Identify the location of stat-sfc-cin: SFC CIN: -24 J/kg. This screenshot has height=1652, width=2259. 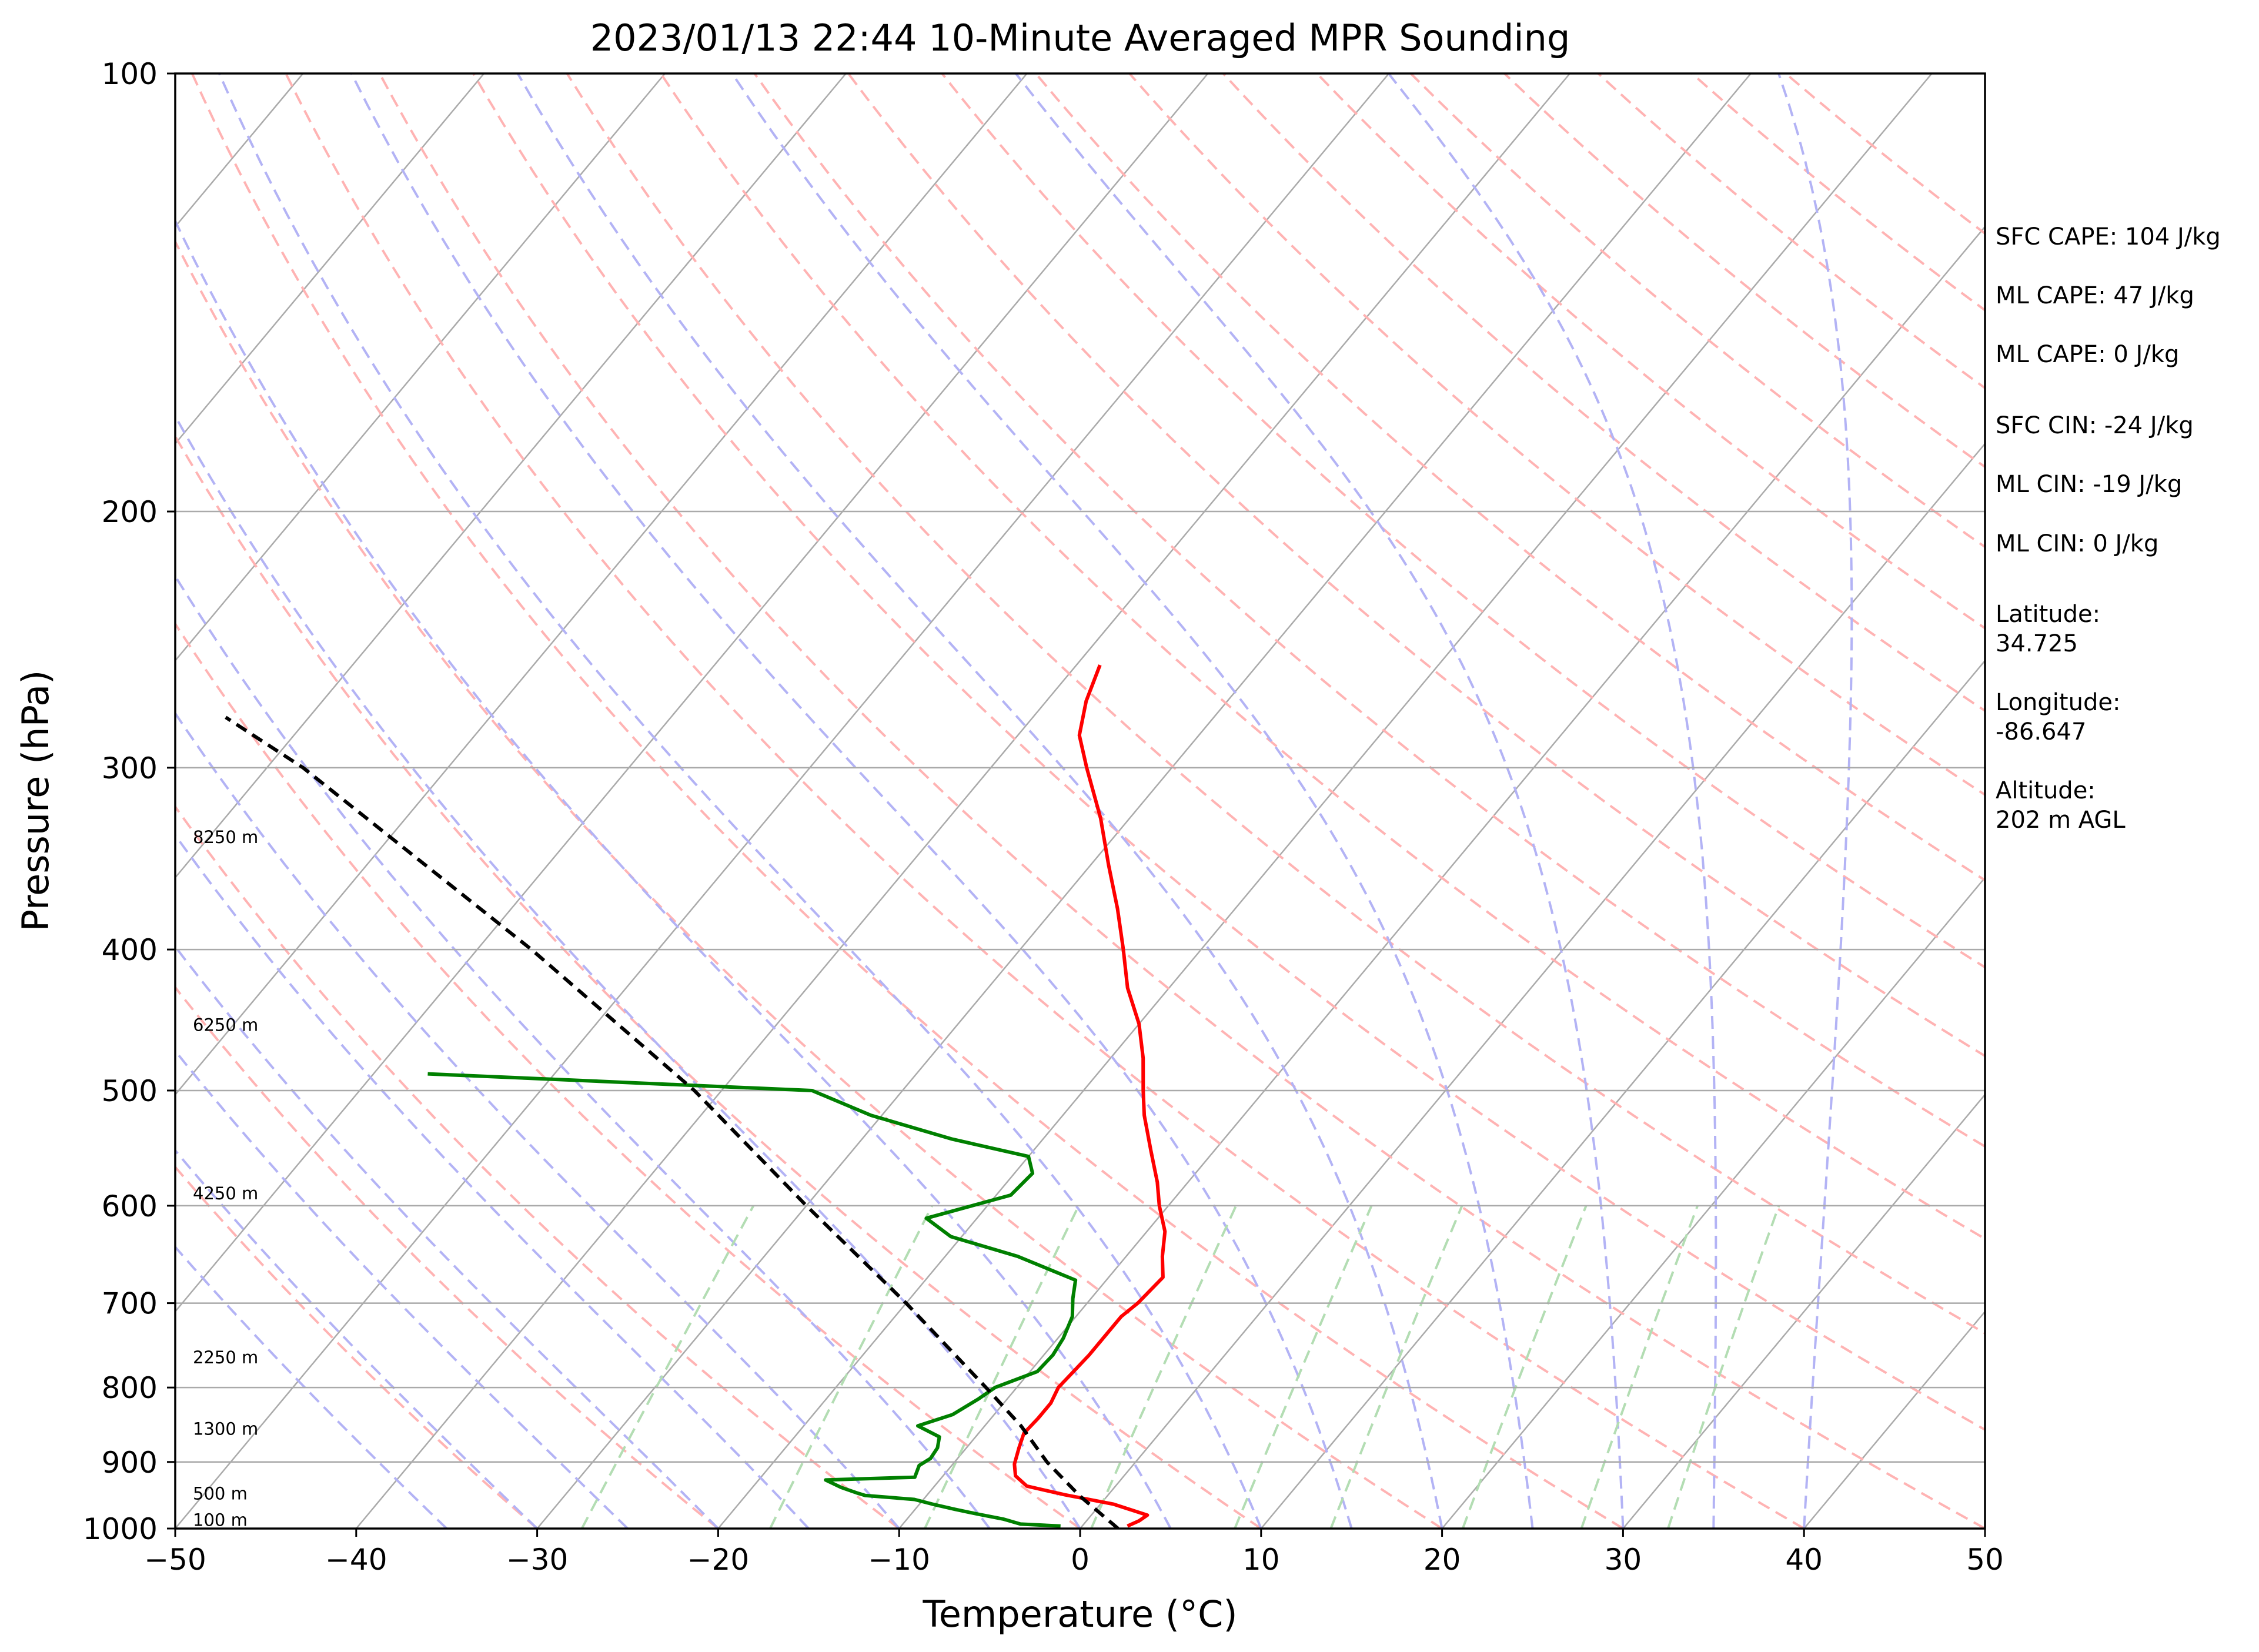
(2095, 425).